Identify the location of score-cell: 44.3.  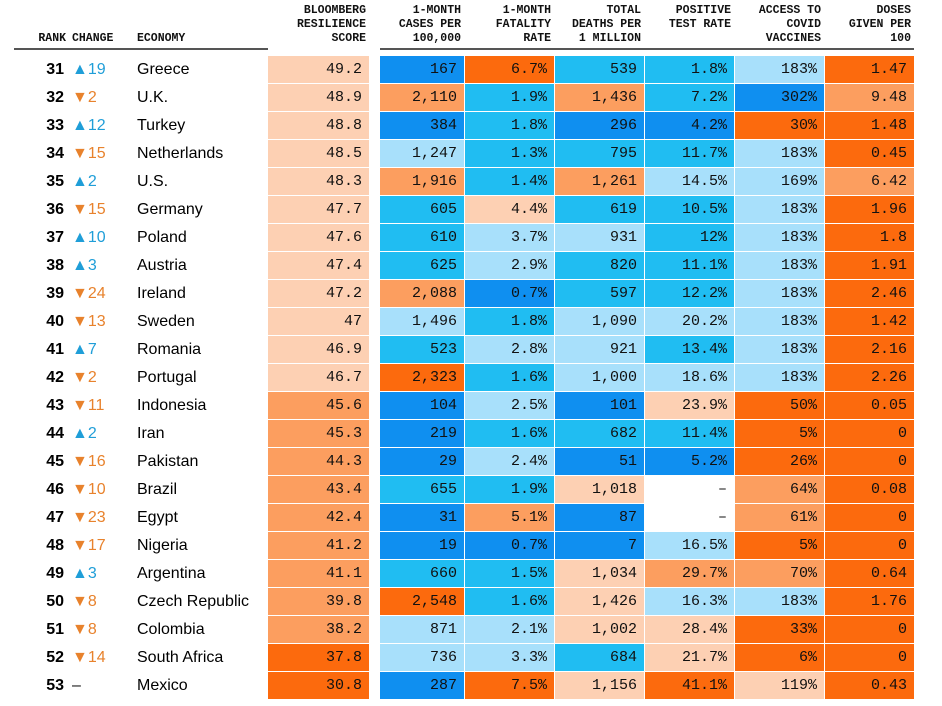
(318, 461).